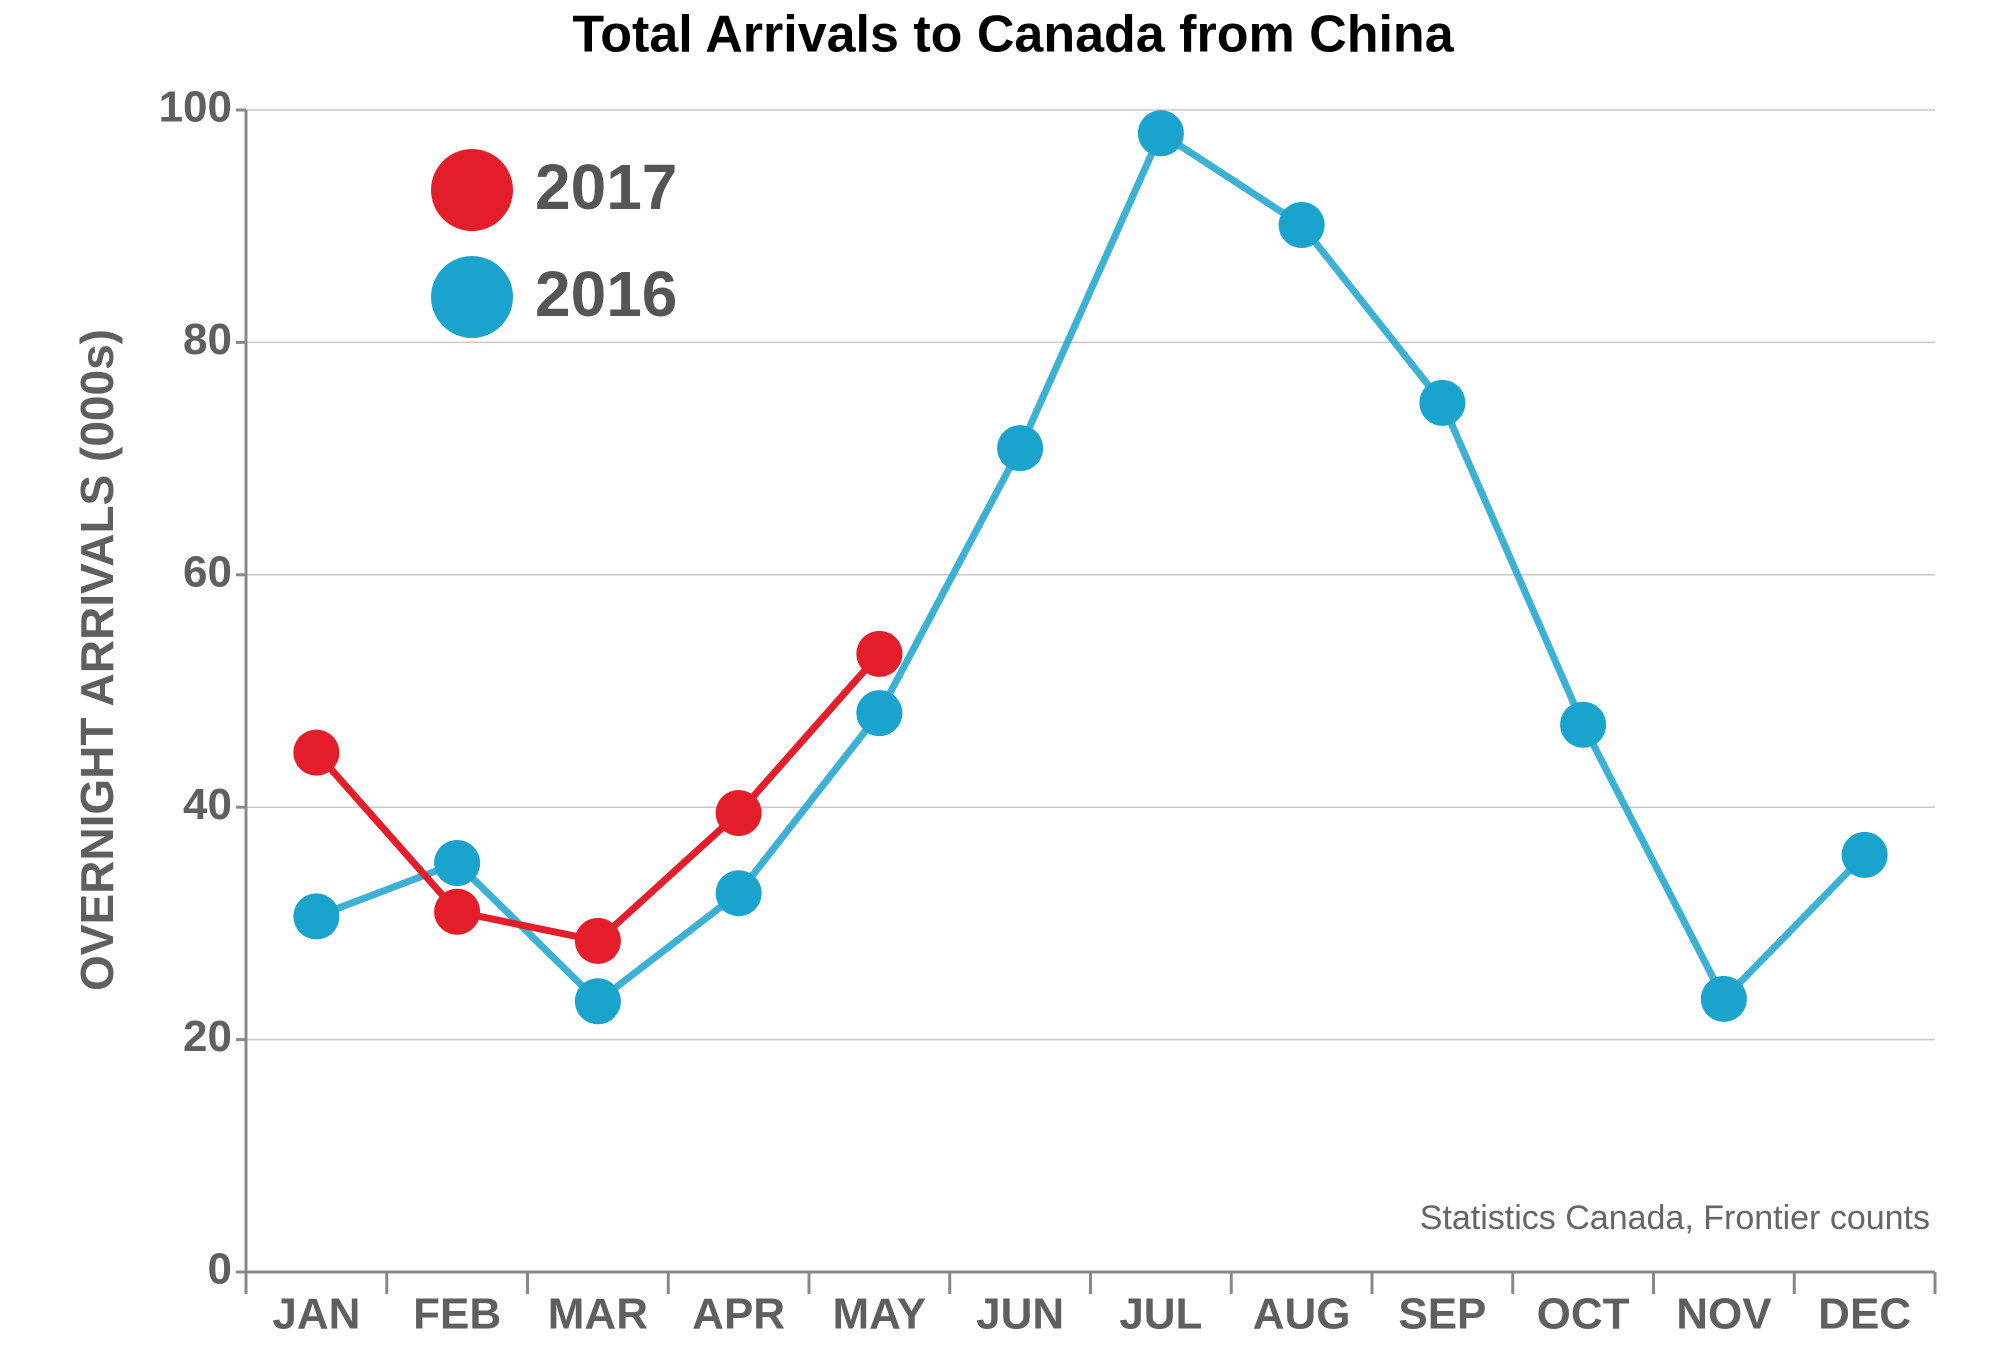  I want to click on y-tick-label: 100, so click(195, 107).